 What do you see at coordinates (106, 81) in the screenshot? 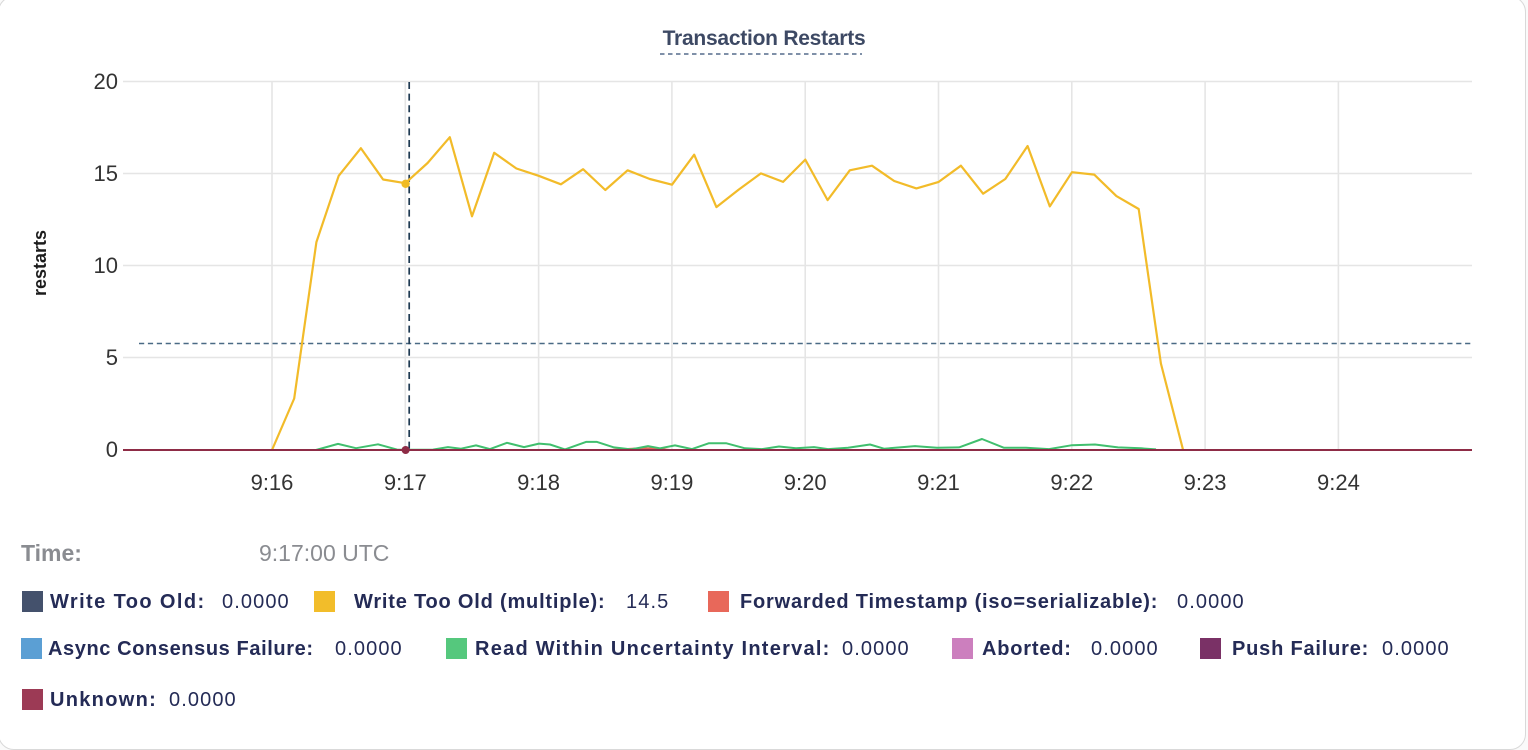
I see `svg-text: 20` at bounding box center [106, 81].